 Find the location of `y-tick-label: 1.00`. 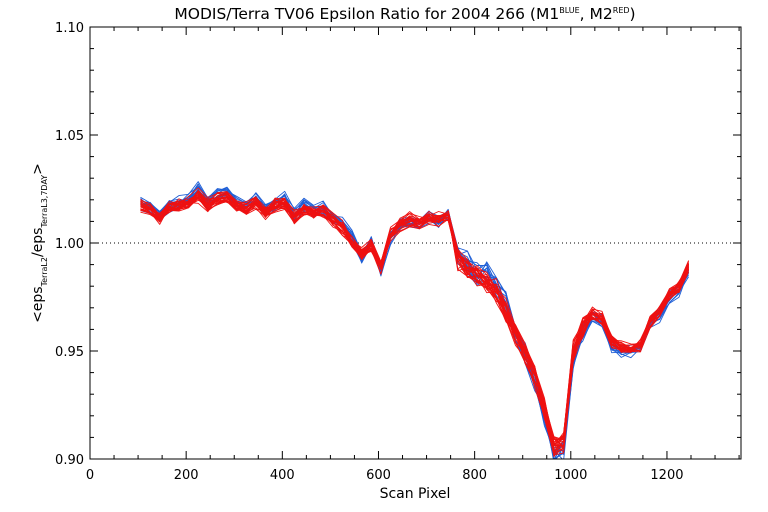

y-tick-label: 1.00 is located at coordinates (69, 244).